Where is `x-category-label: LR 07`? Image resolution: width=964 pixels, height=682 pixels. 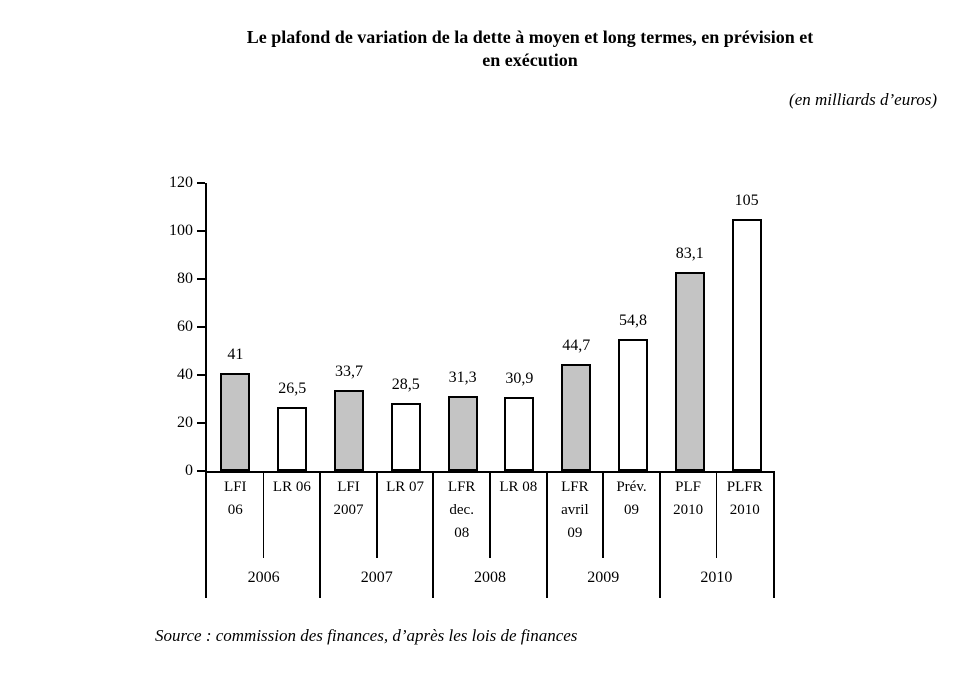
x-category-label: LR 07 is located at coordinates (405, 515).